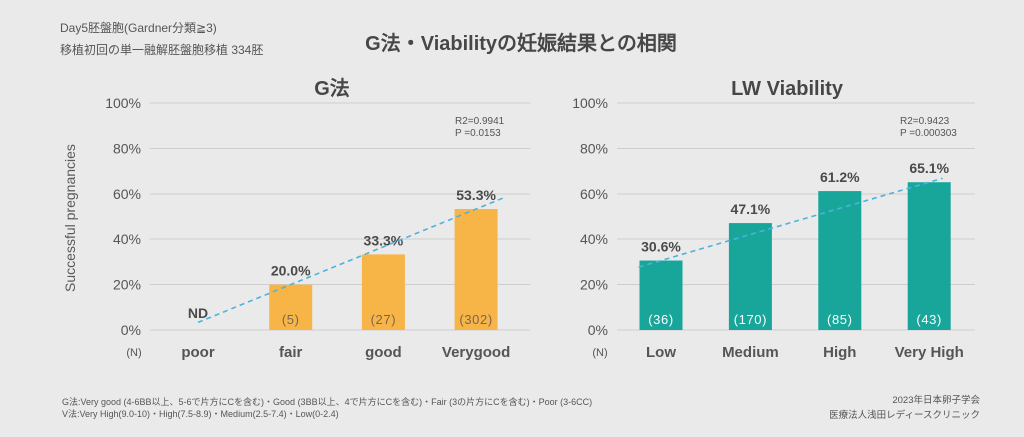 This screenshot has width=1024, height=437. I want to click on p-value-stat: P =0.000303, so click(928, 133).